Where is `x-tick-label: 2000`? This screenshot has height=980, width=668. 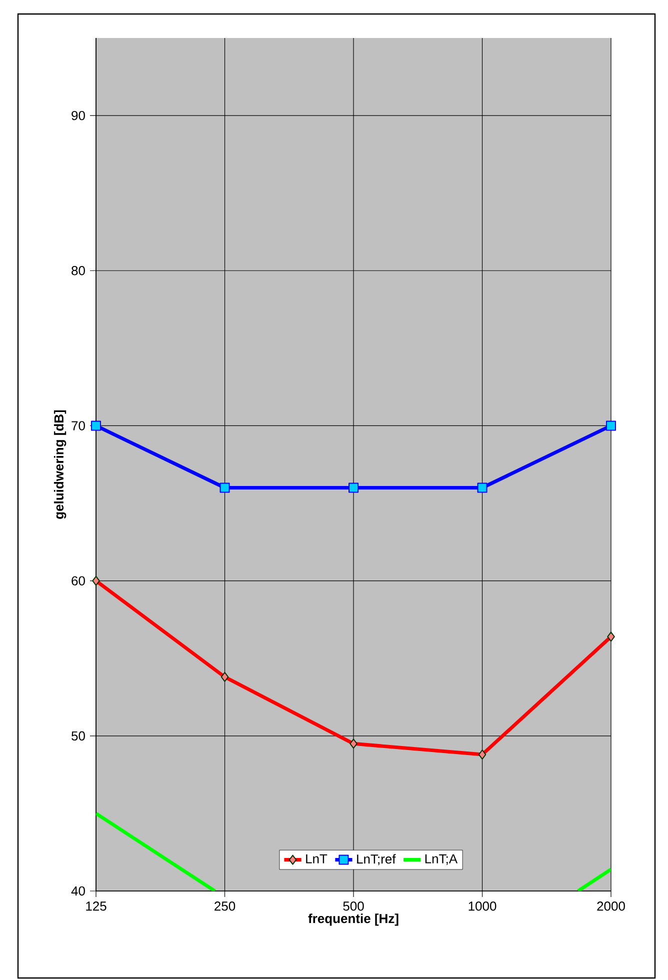 x-tick-label: 2000 is located at coordinates (611, 906).